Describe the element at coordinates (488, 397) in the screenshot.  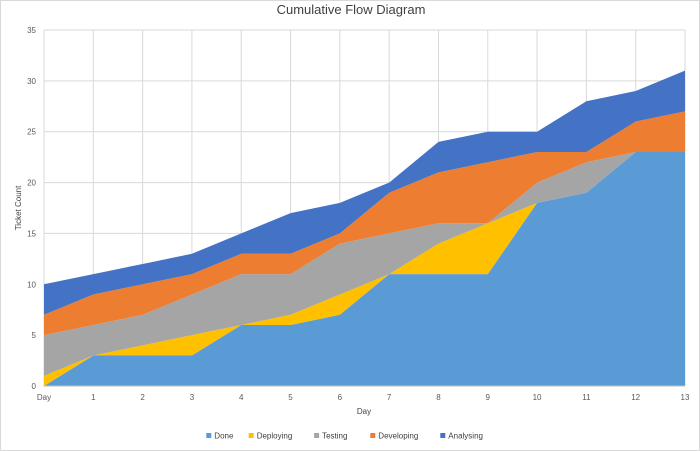
I see `x-tick-label: 9` at that location.